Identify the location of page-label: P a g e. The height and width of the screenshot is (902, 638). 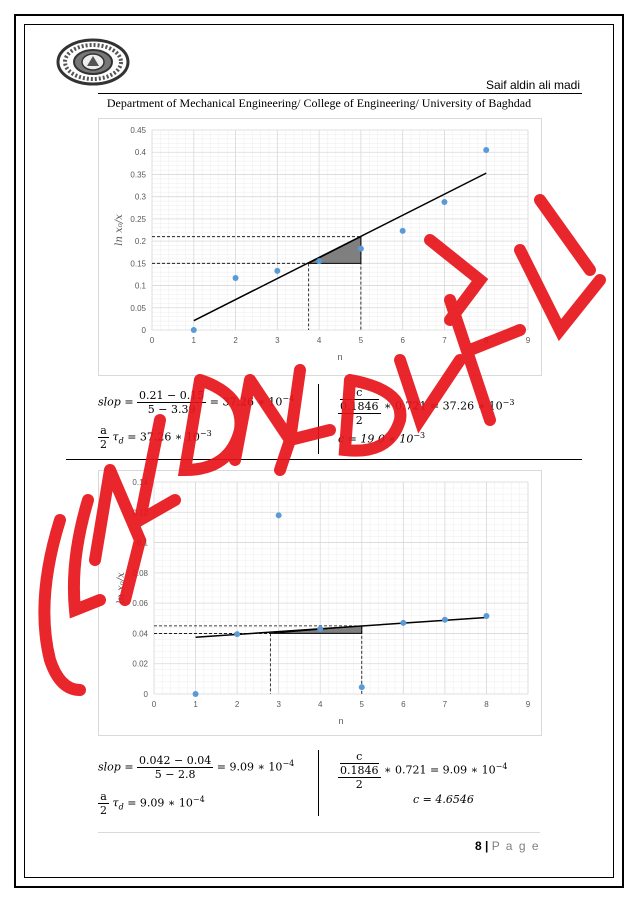
(515, 846).